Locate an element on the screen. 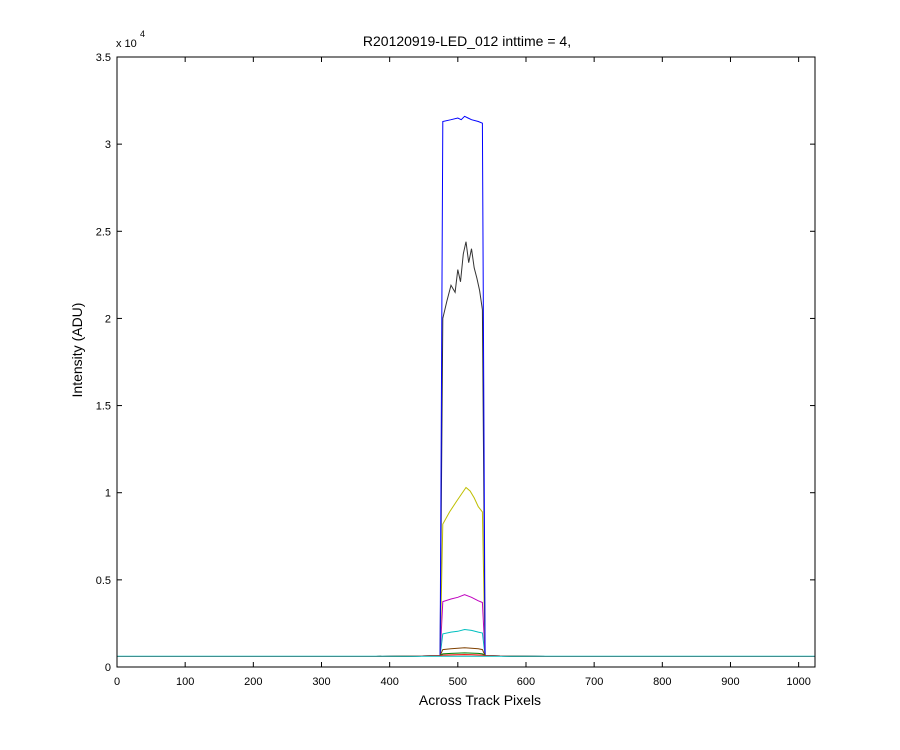  y-tick-label: 1 is located at coordinates (108, 494).